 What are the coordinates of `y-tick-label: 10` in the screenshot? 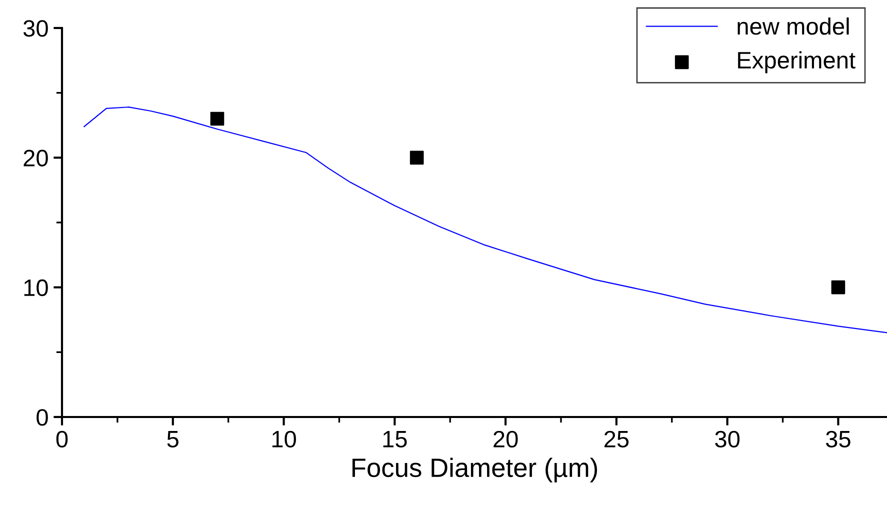 It's located at (36, 287).